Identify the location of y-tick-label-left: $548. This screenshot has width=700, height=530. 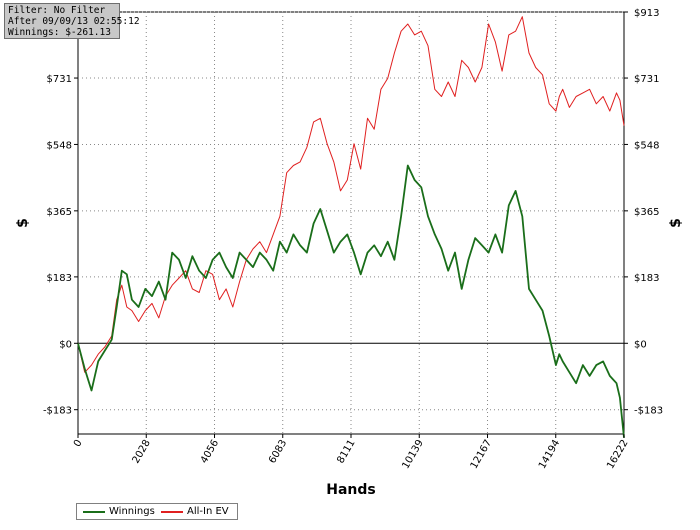
(59, 145).